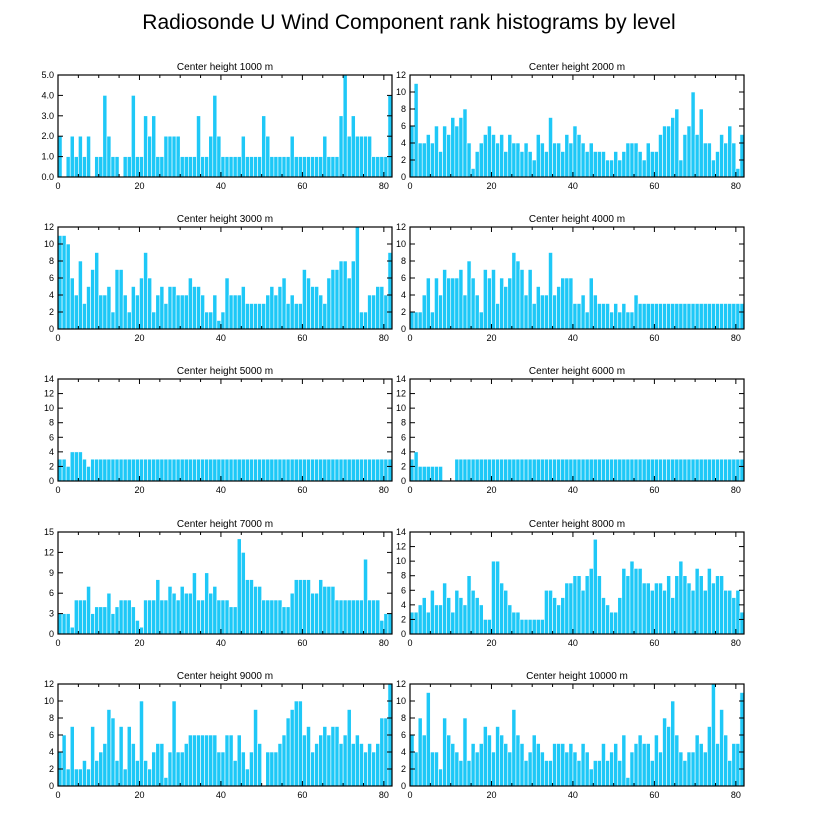 This screenshot has height=824, width=818. What do you see at coordinates (491, 643) in the screenshot?
I see `x-tick-label: 20` at bounding box center [491, 643].